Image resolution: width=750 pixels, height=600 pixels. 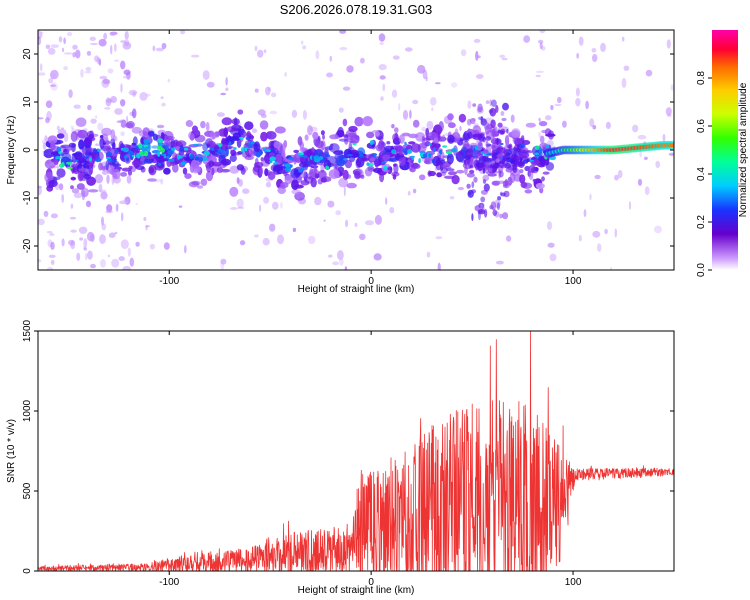 I want to click on snr-ytick-label: 0, so click(x=27, y=571).